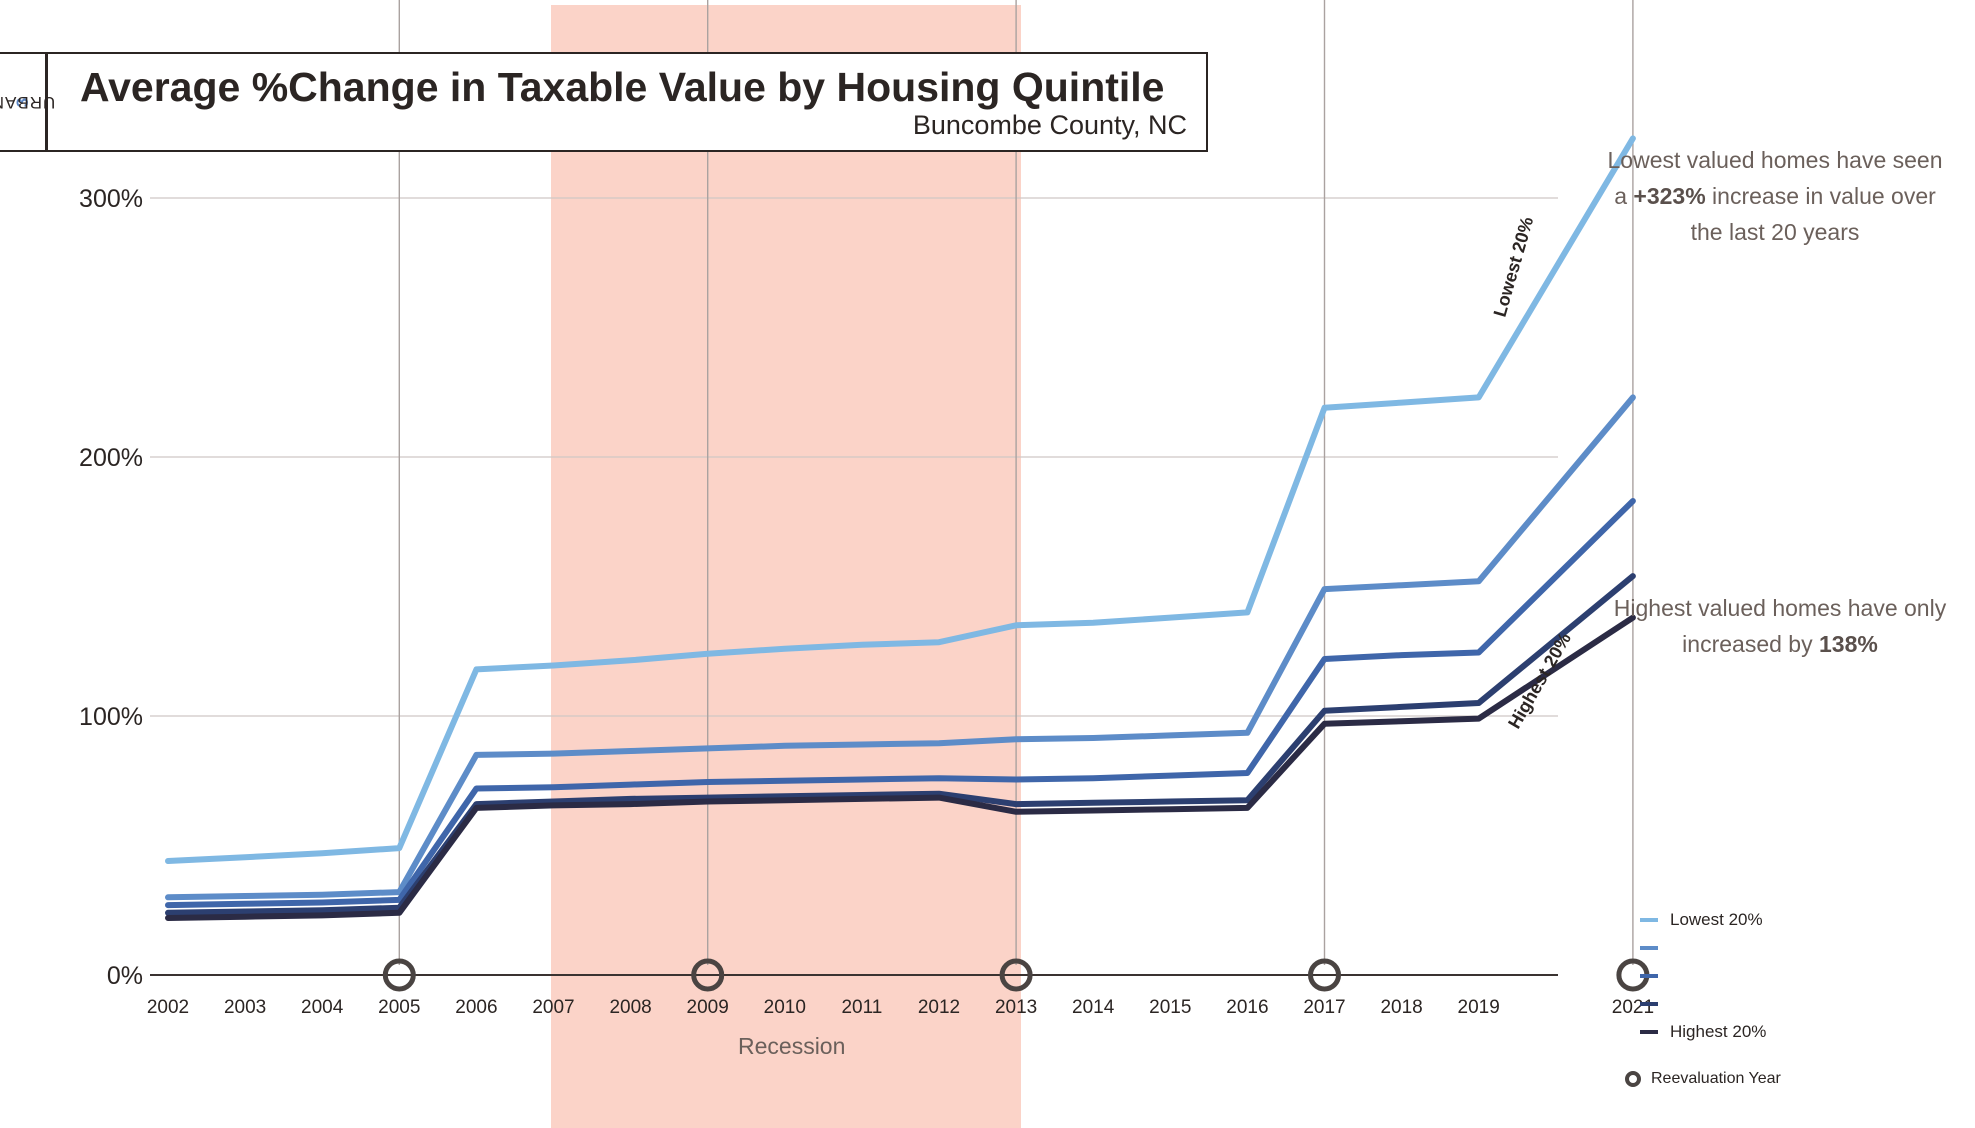 The height and width of the screenshot is (1128, 1975). I want to click on title-box, so click(604, 102).